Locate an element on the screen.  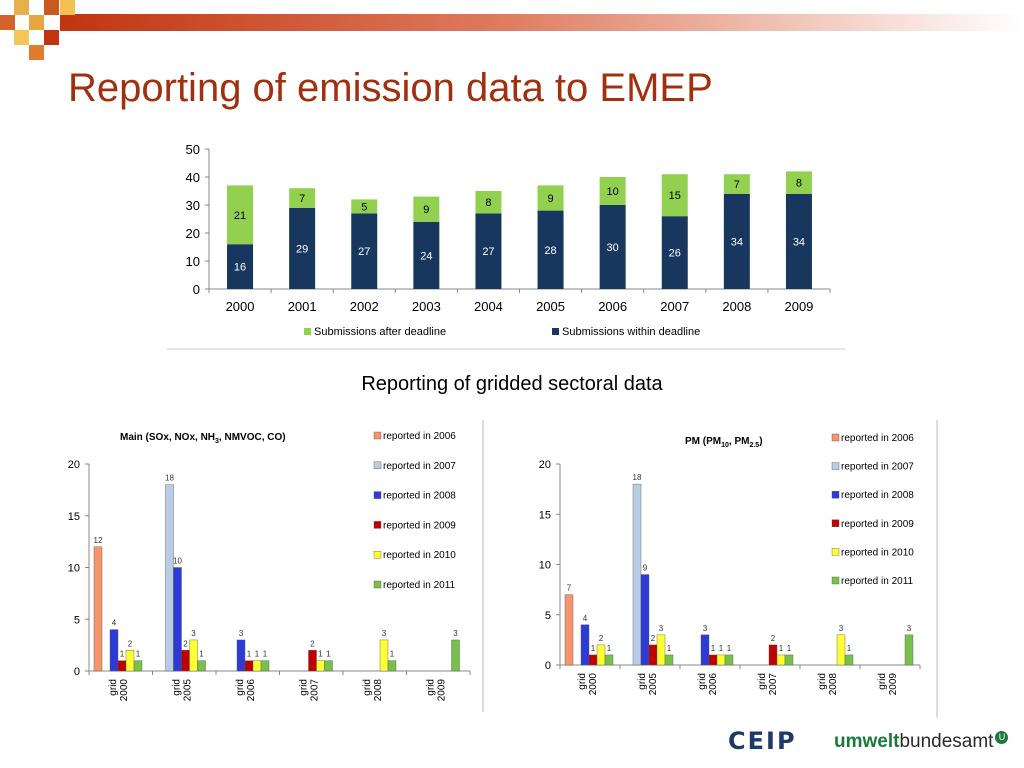
chart-title-part: , PM is located at coordinates (739, 441).